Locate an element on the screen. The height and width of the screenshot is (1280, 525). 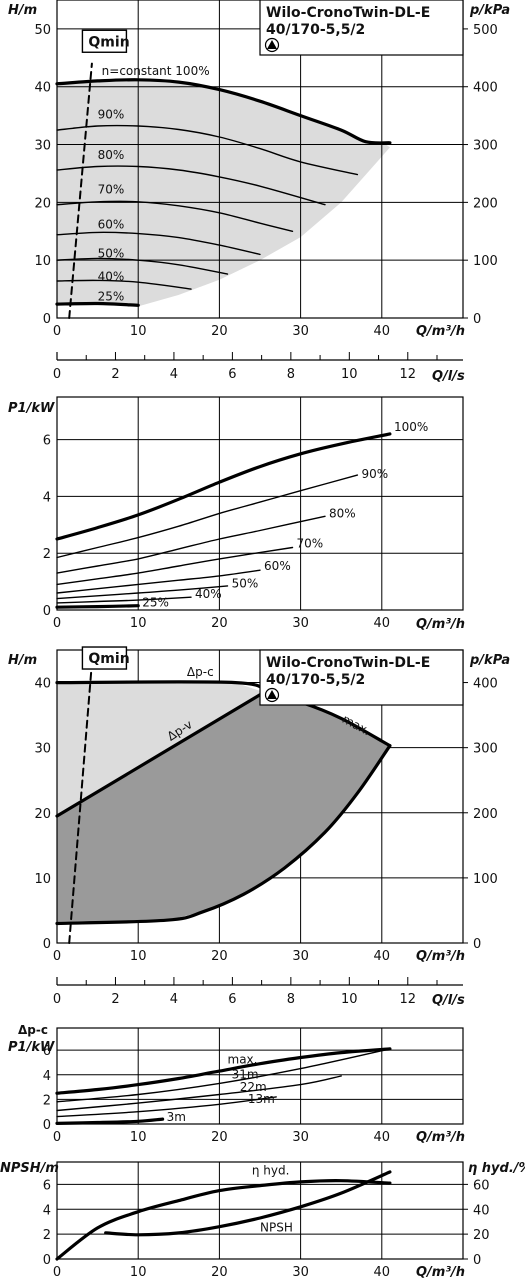
y-tick-label-20: 20 is located at coordinates (42, 203).